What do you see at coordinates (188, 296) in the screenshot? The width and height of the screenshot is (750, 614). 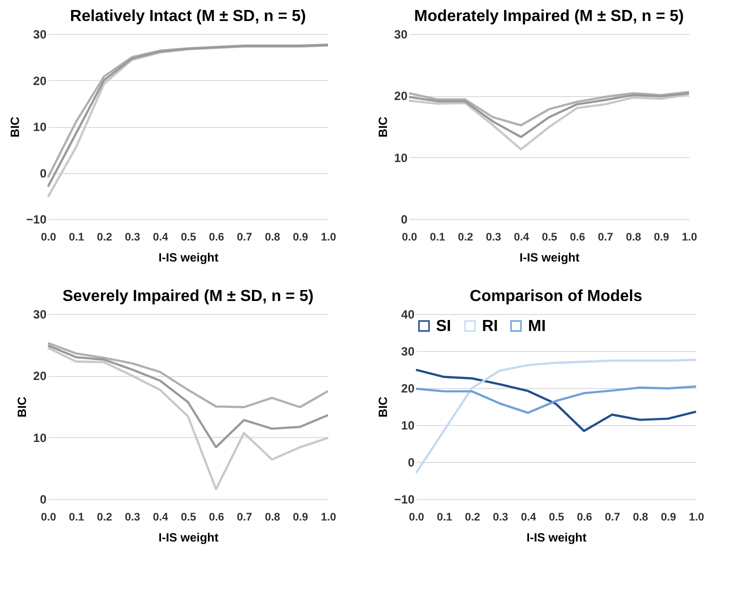 I see `chart-title: Severely Impaired (M ± SD, n = 5)` at bounding box center [188, 296].